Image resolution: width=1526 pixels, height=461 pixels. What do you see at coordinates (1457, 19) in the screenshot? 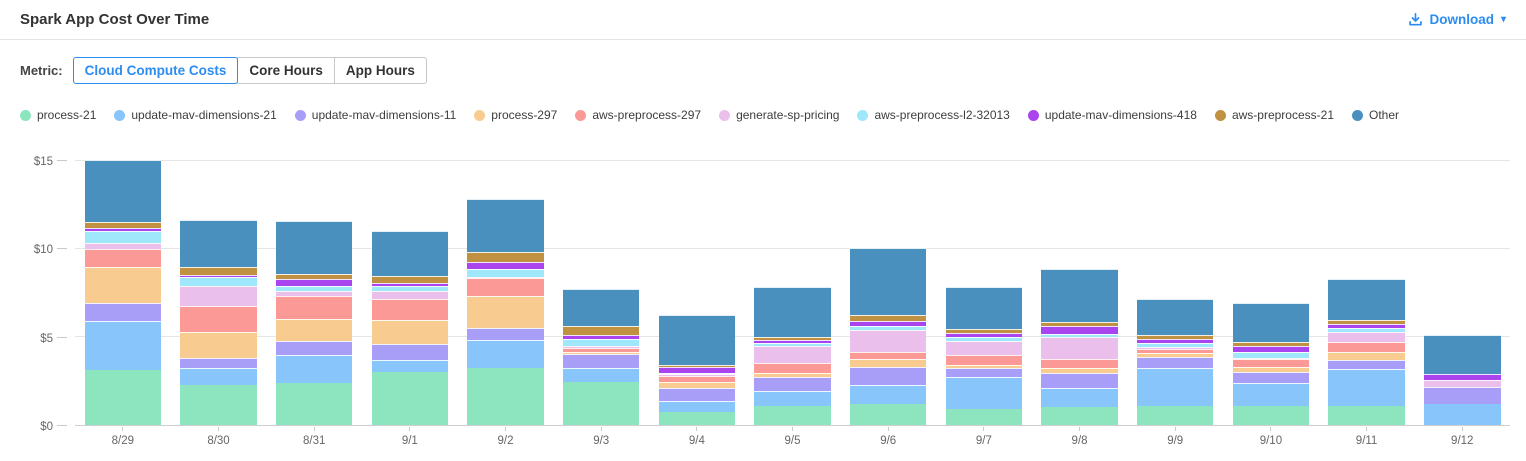
I see `download-button: Download ▾` at bounding box center [1457, 19].